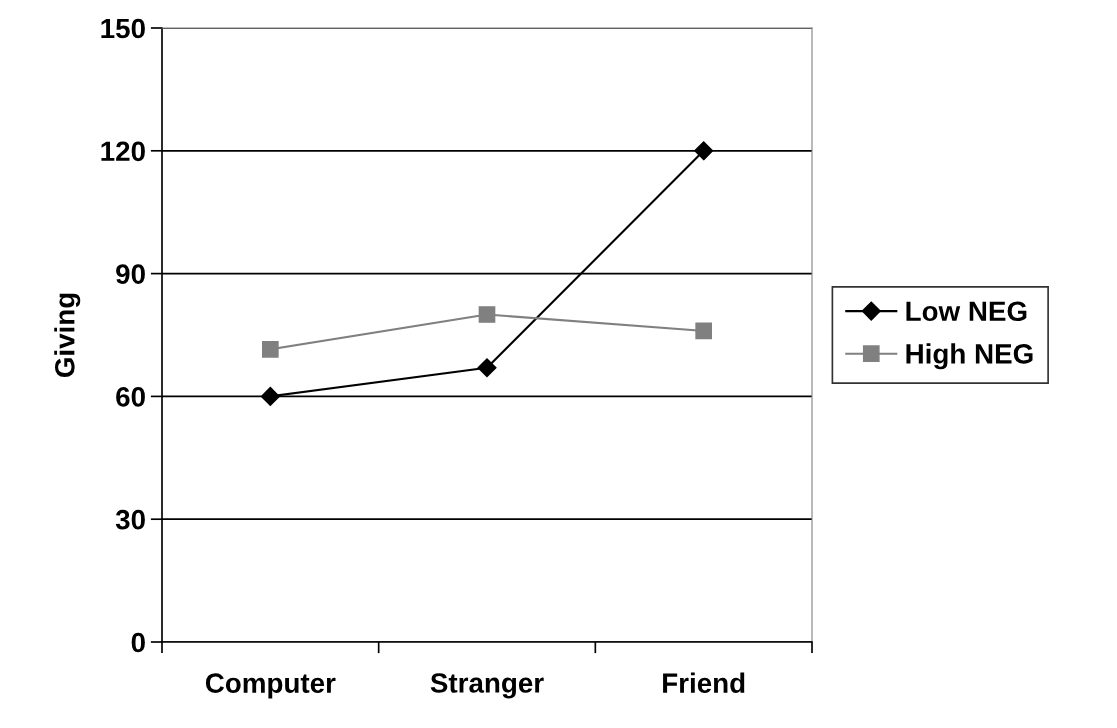 The height and width of the screenshot is (728, 1117). What do you see at coordinates (67, 335) in the screenshot?
I see `y-axis-title: Giving` at bounding box center [67, 335].